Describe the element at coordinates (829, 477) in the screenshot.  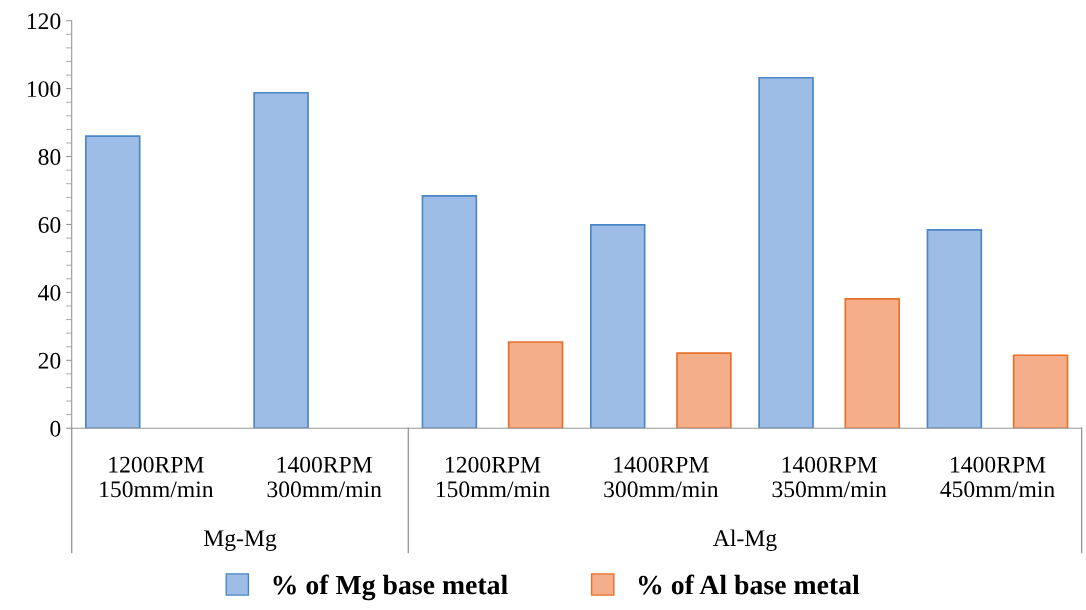
I see `x-tick-label: 1400RPM 350mm/min` at that location.